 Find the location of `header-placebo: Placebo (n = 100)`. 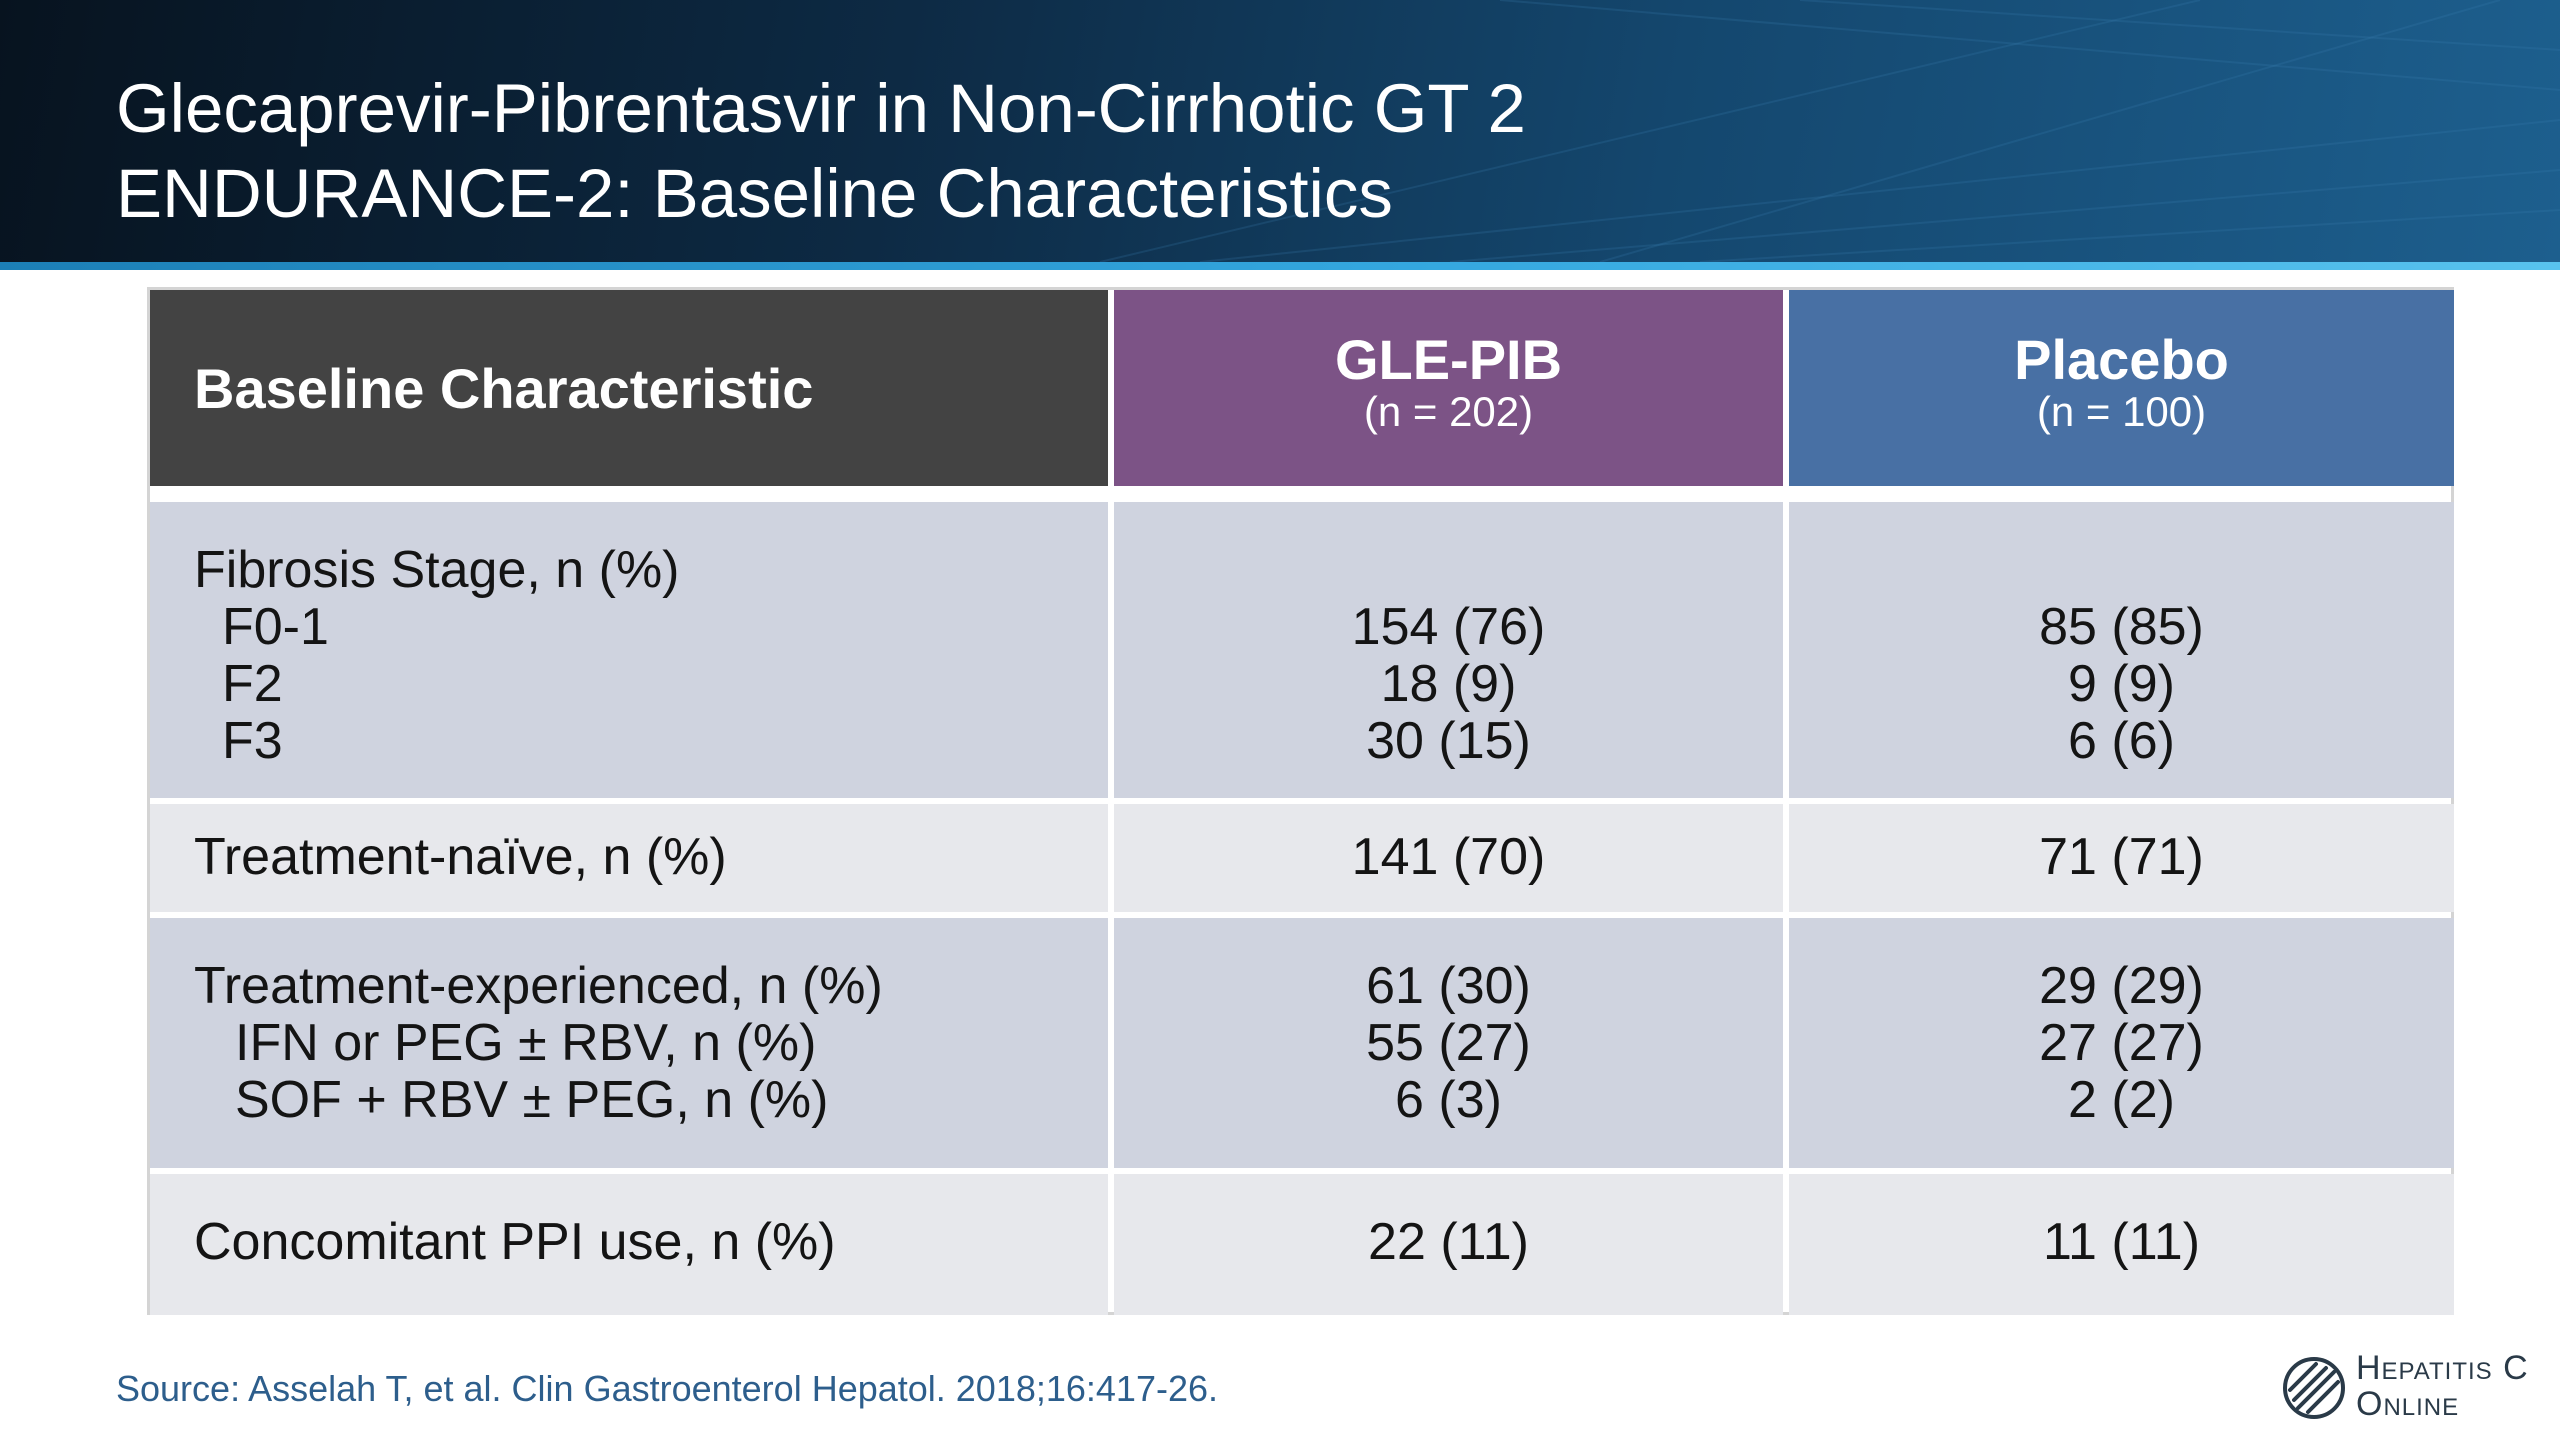

header-placebo: Placebo (n = 100) is located at coordinates (2121, 388).